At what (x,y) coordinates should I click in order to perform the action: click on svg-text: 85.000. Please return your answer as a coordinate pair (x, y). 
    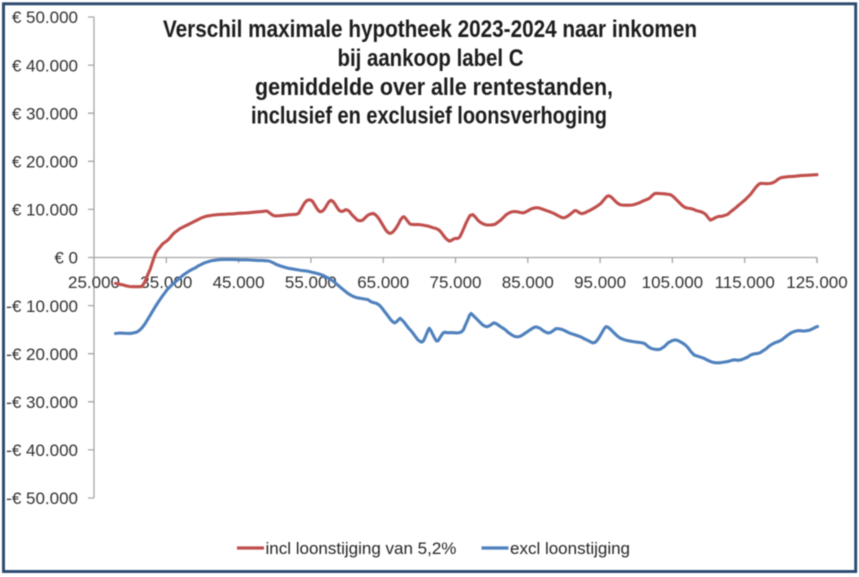
    Looking at the image, I should click on (528, 282).